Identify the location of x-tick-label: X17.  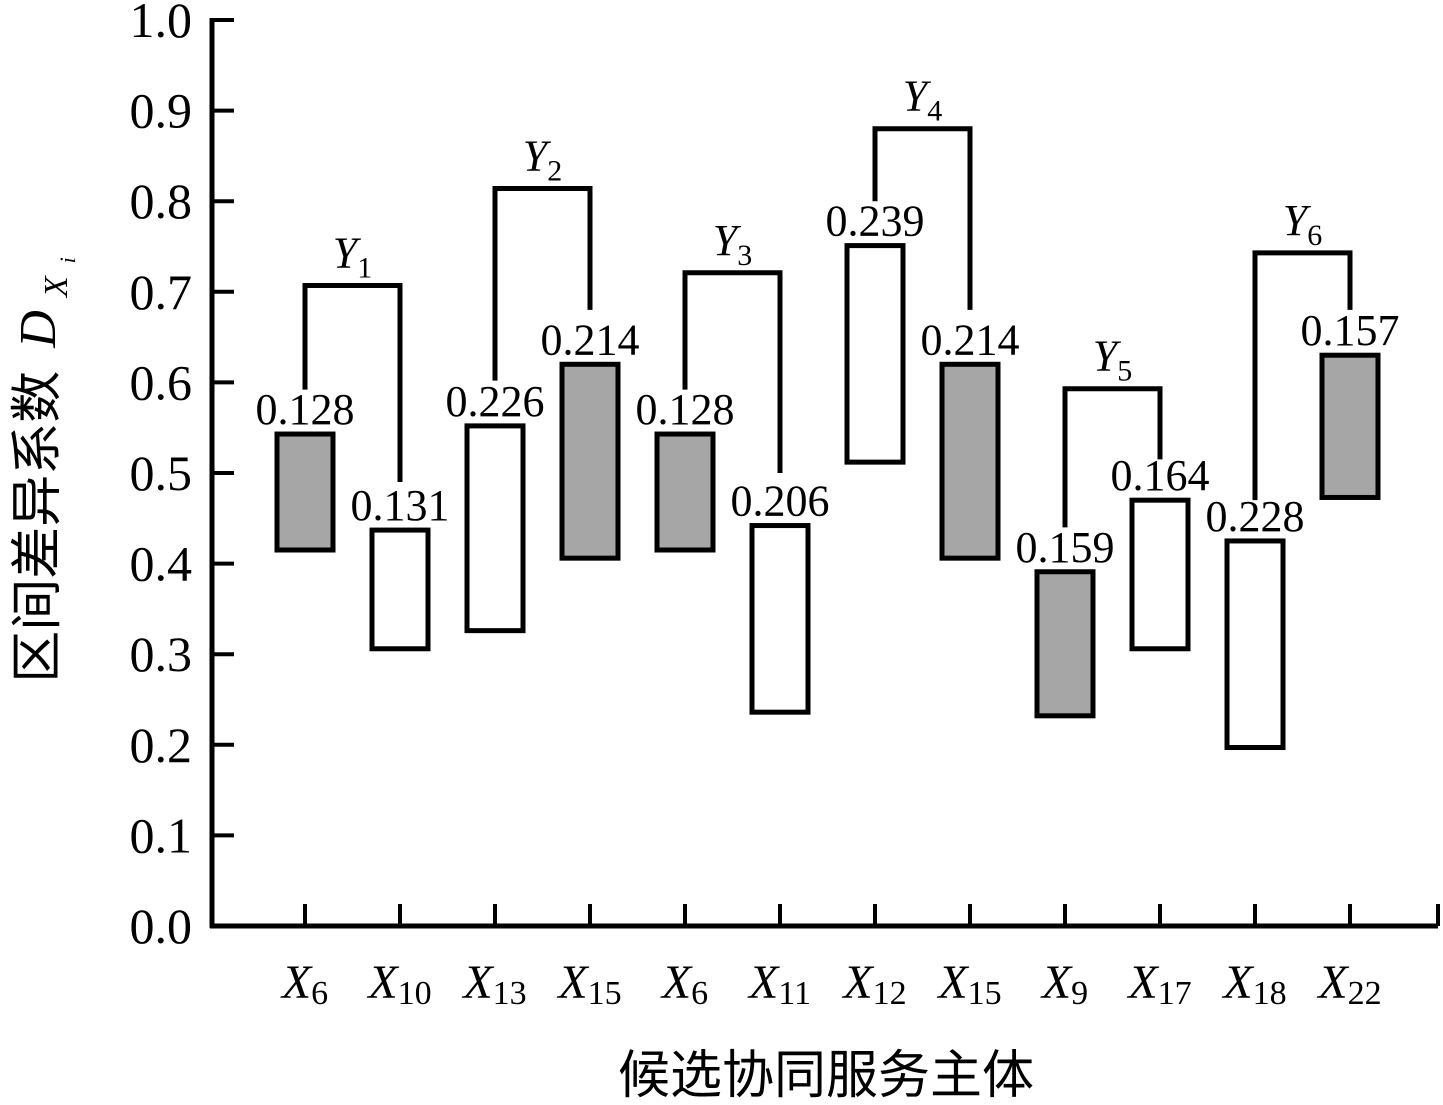
(1158, 984).